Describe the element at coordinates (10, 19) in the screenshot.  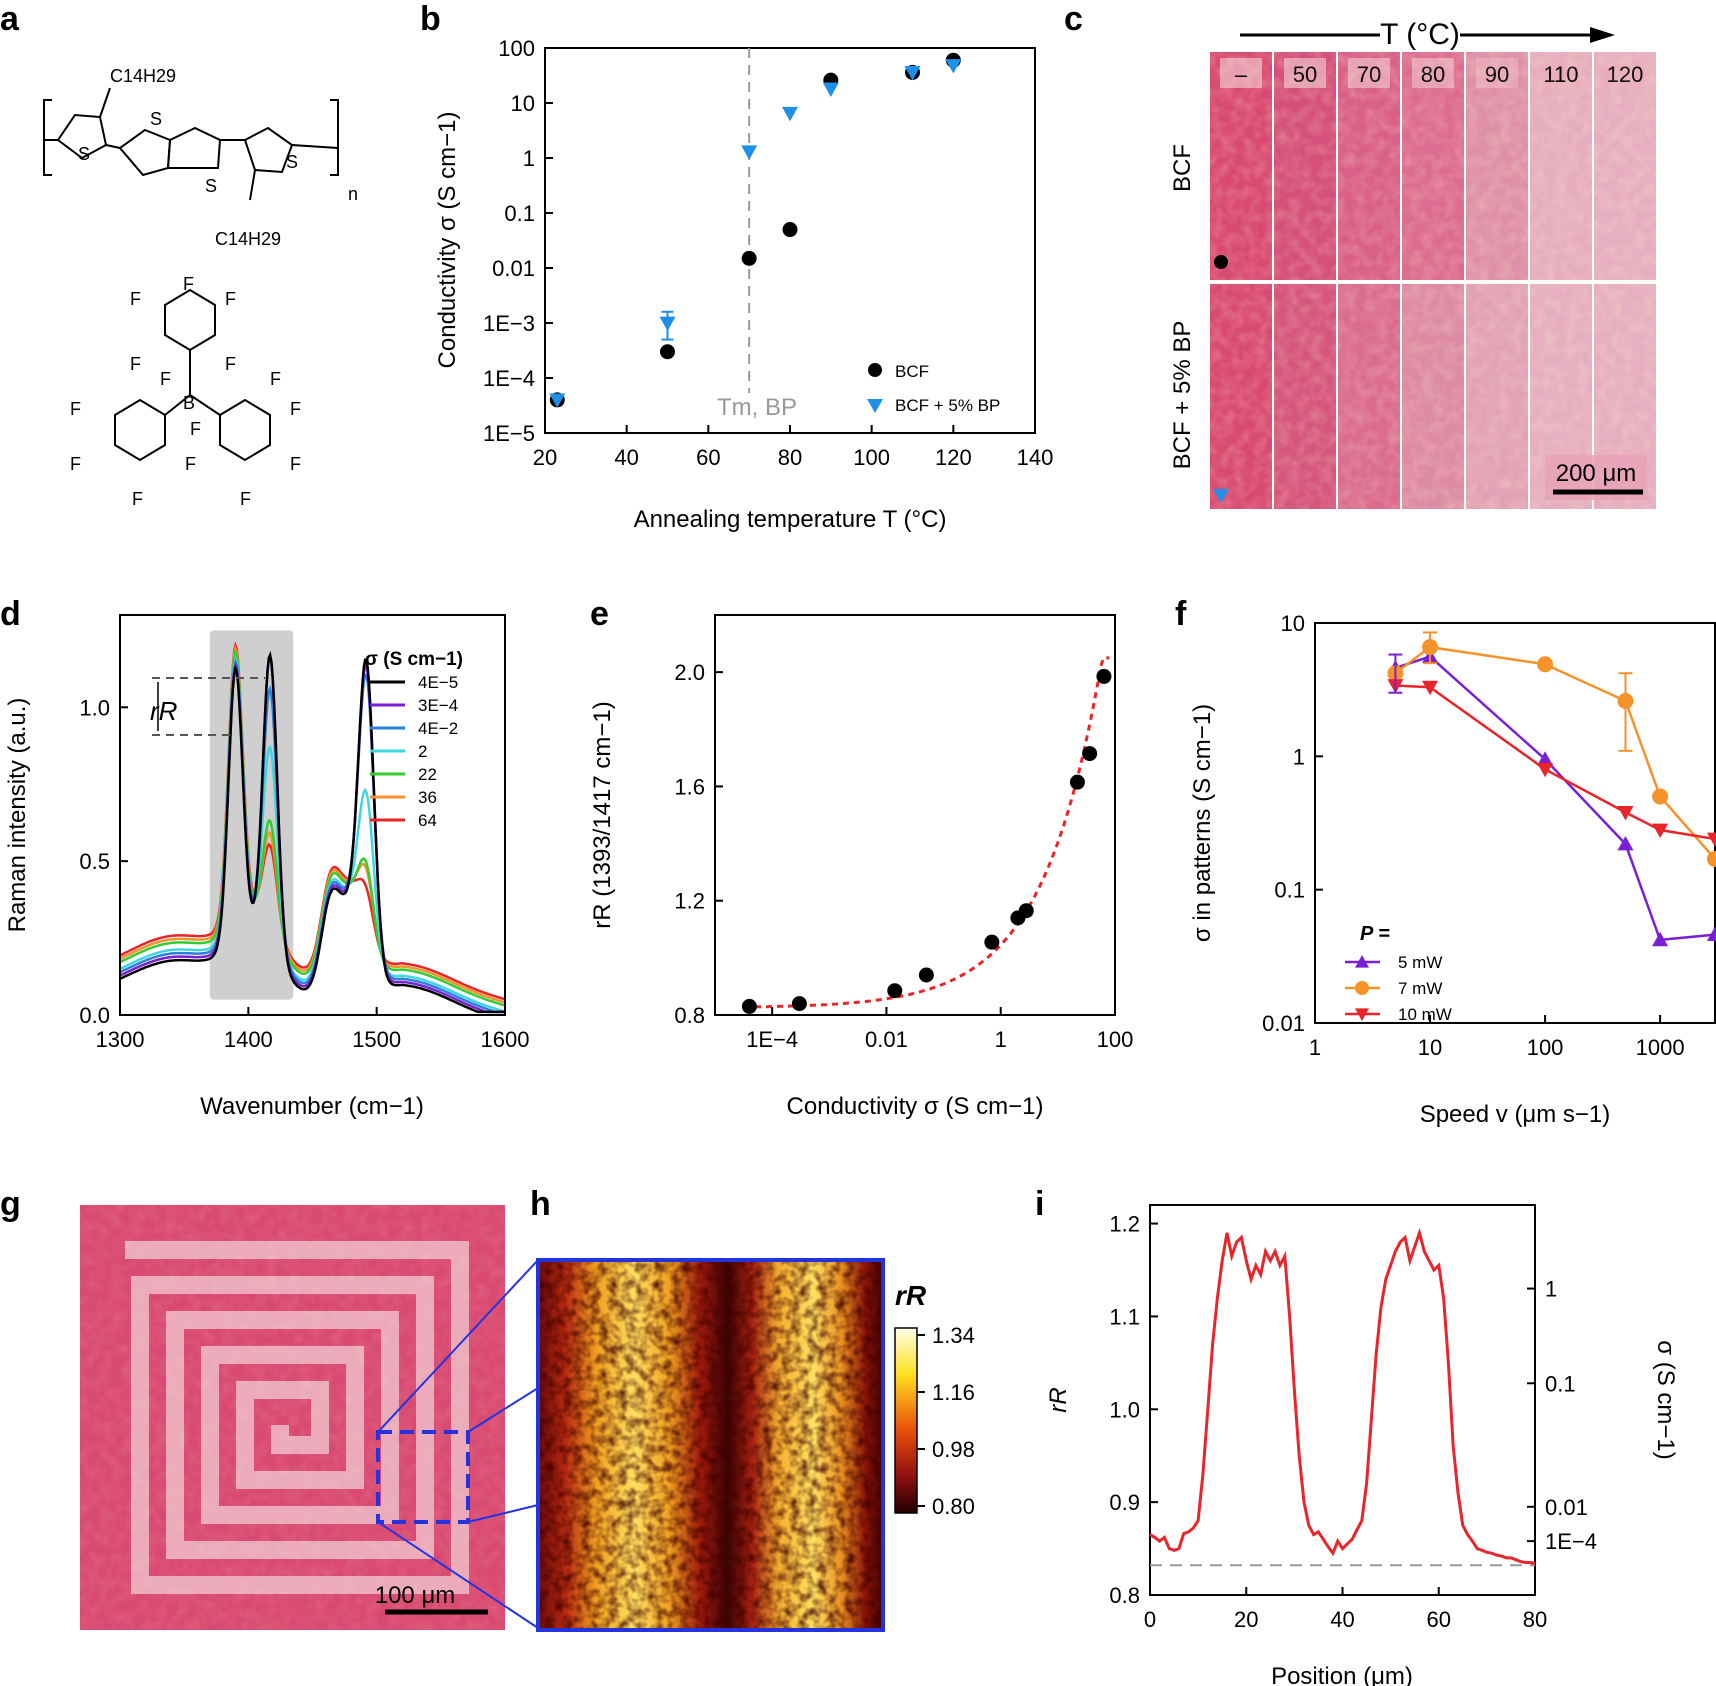
I see `panel-label-a: a` at that location.